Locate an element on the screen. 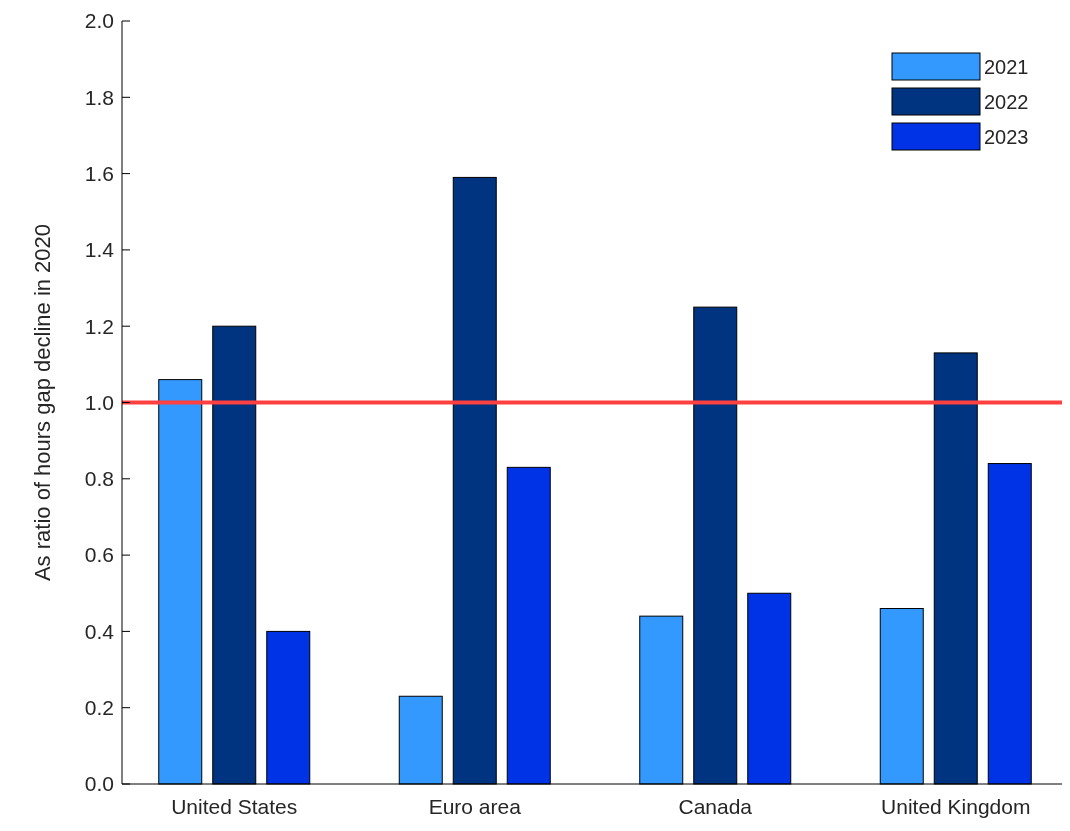  y-tick-label: 0.4 is located at coordinates (99, 631).